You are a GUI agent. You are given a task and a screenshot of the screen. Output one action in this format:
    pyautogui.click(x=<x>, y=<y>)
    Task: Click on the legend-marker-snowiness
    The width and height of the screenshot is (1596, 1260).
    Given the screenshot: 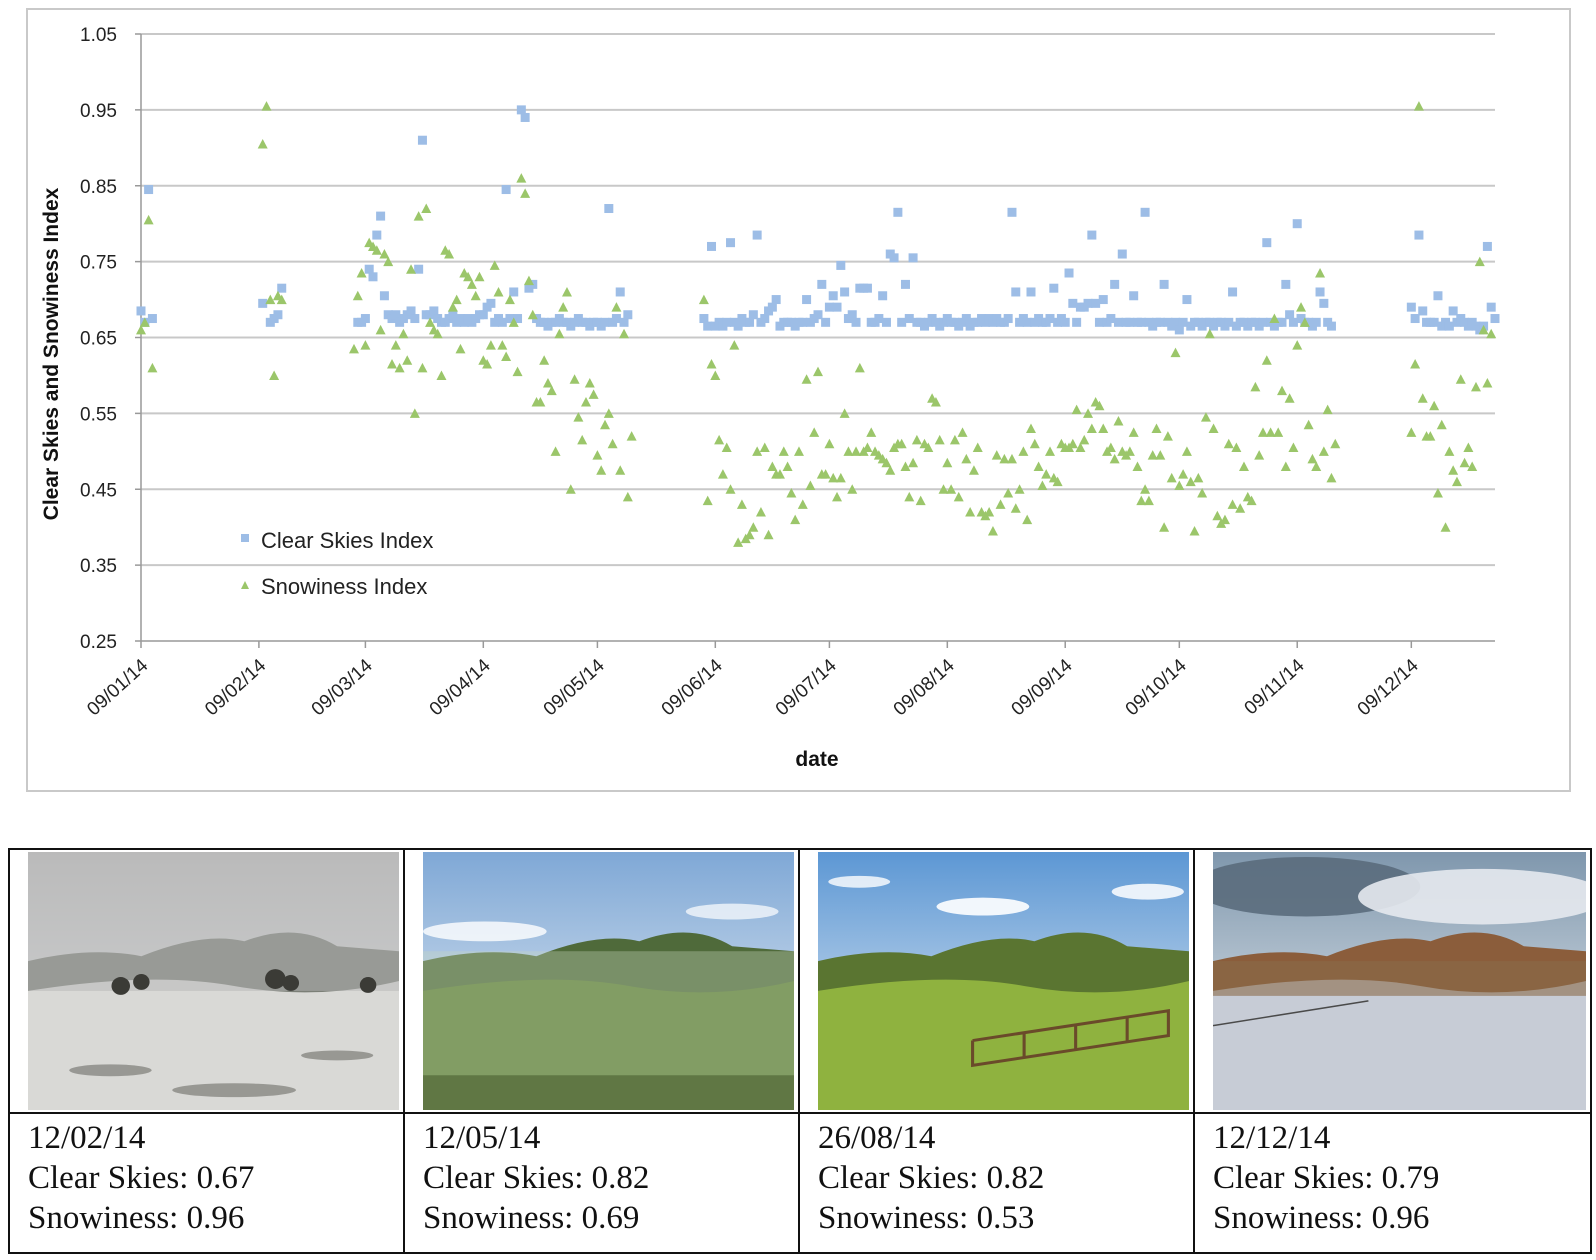 What is the action you would take?
    pyautogui.click(x=245, y=585)
    